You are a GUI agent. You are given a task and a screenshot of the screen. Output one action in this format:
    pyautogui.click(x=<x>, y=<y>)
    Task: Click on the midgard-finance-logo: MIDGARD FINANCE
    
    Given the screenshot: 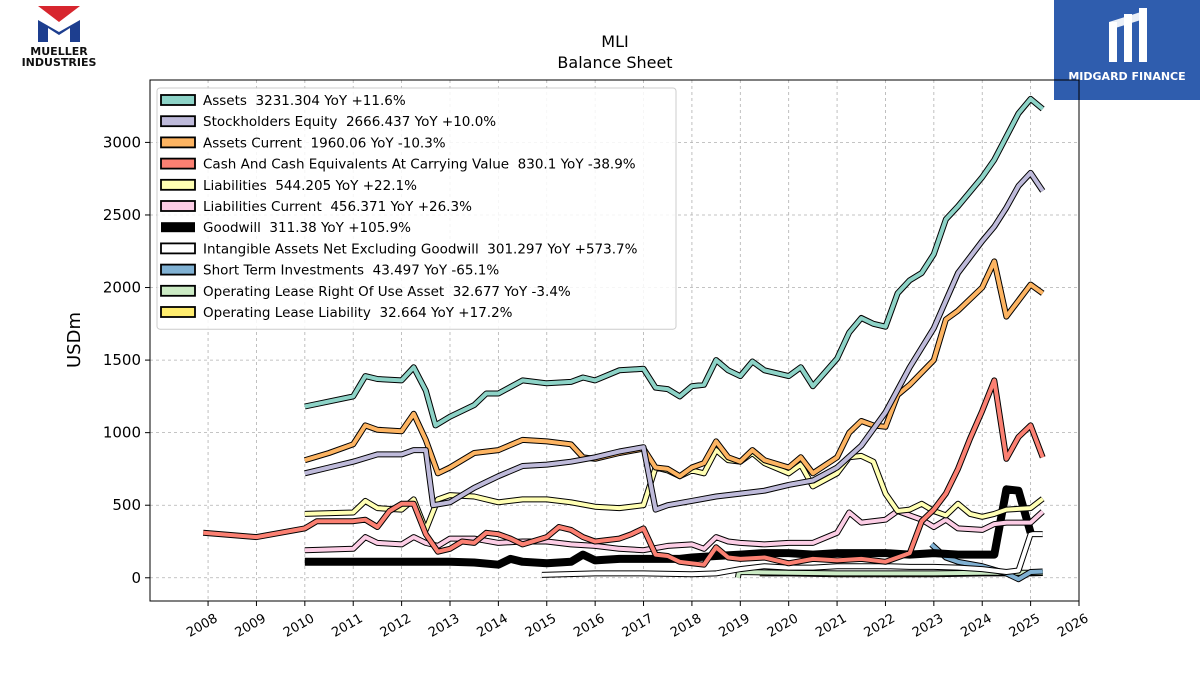 What is the action you would take?
    pyautogui.click(x=1127, y=50)
    